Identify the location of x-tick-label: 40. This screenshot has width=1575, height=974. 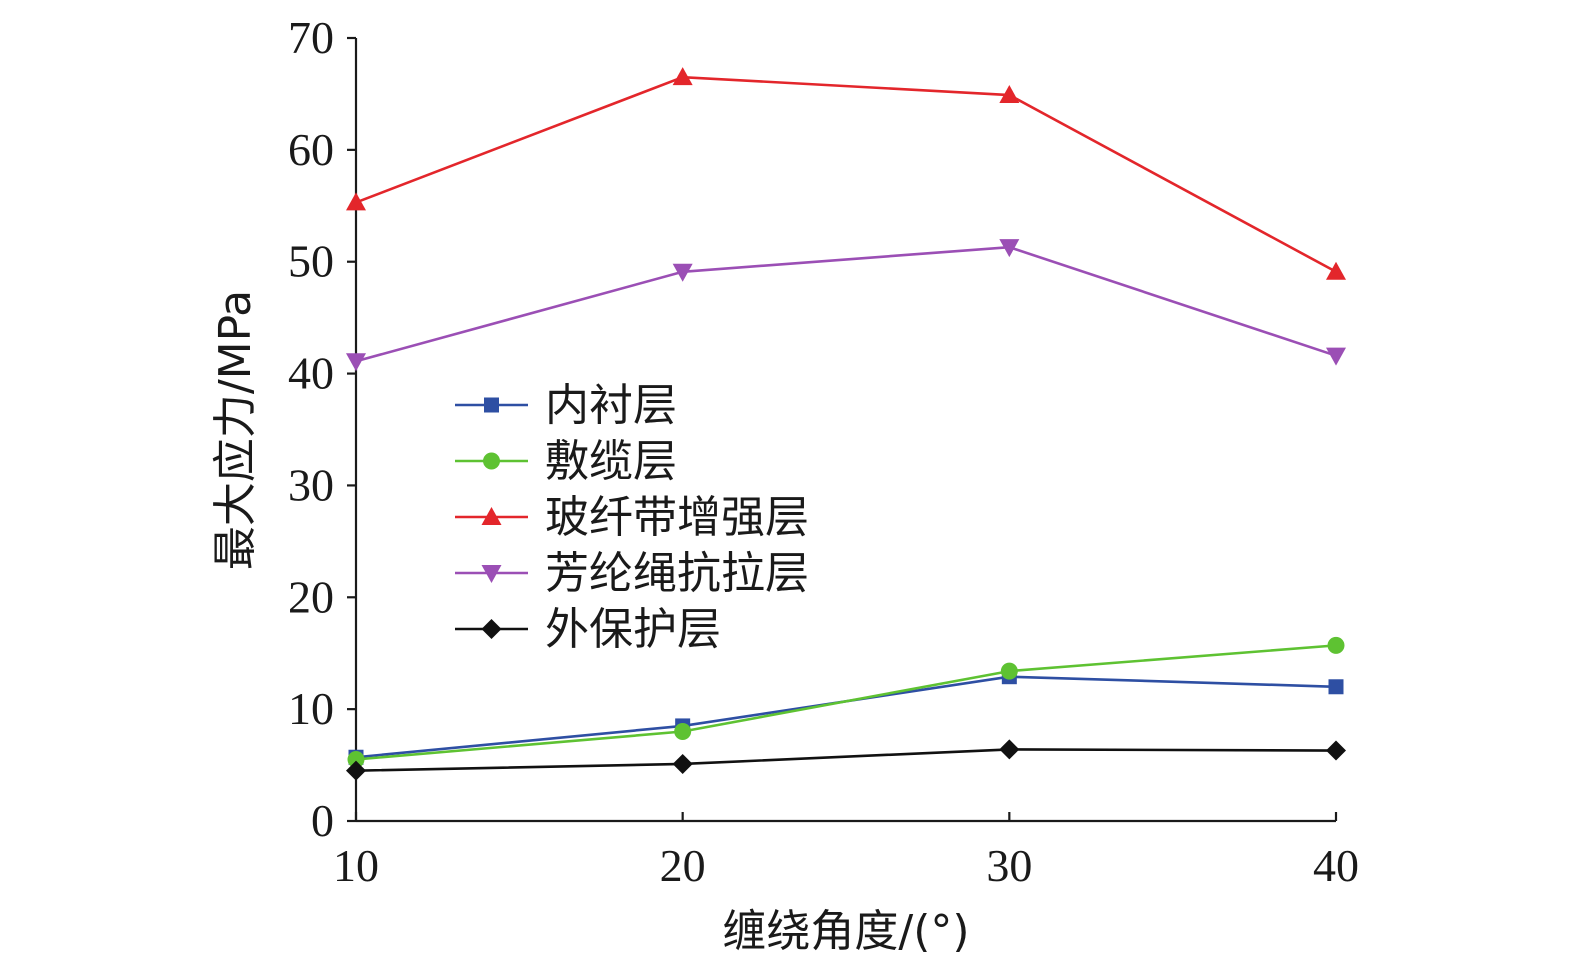
(1336, 865).